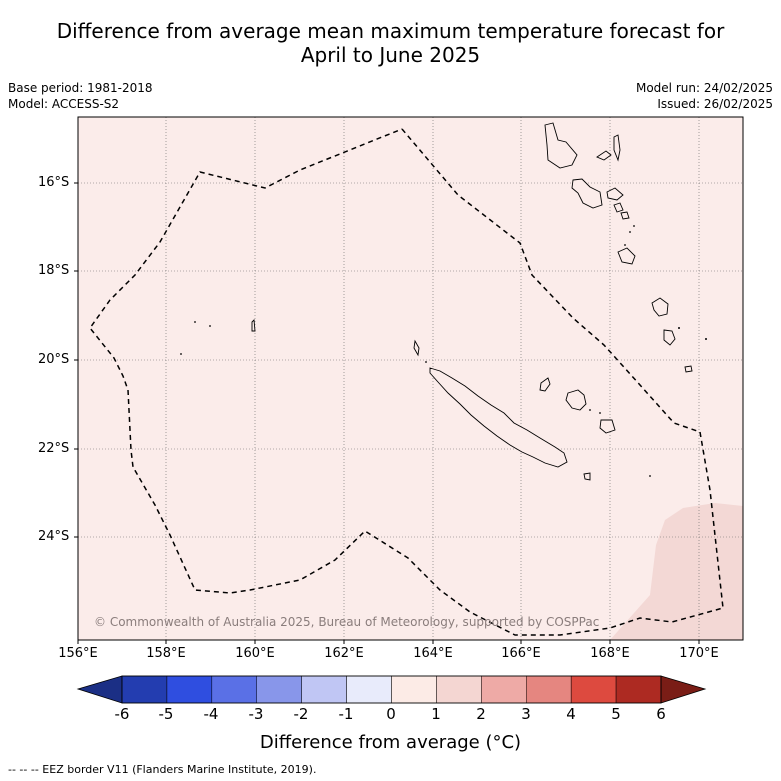  Describe the element at coordinates (616, 714) in the screenshot. I see `colorbar-tick: 5` at that location.